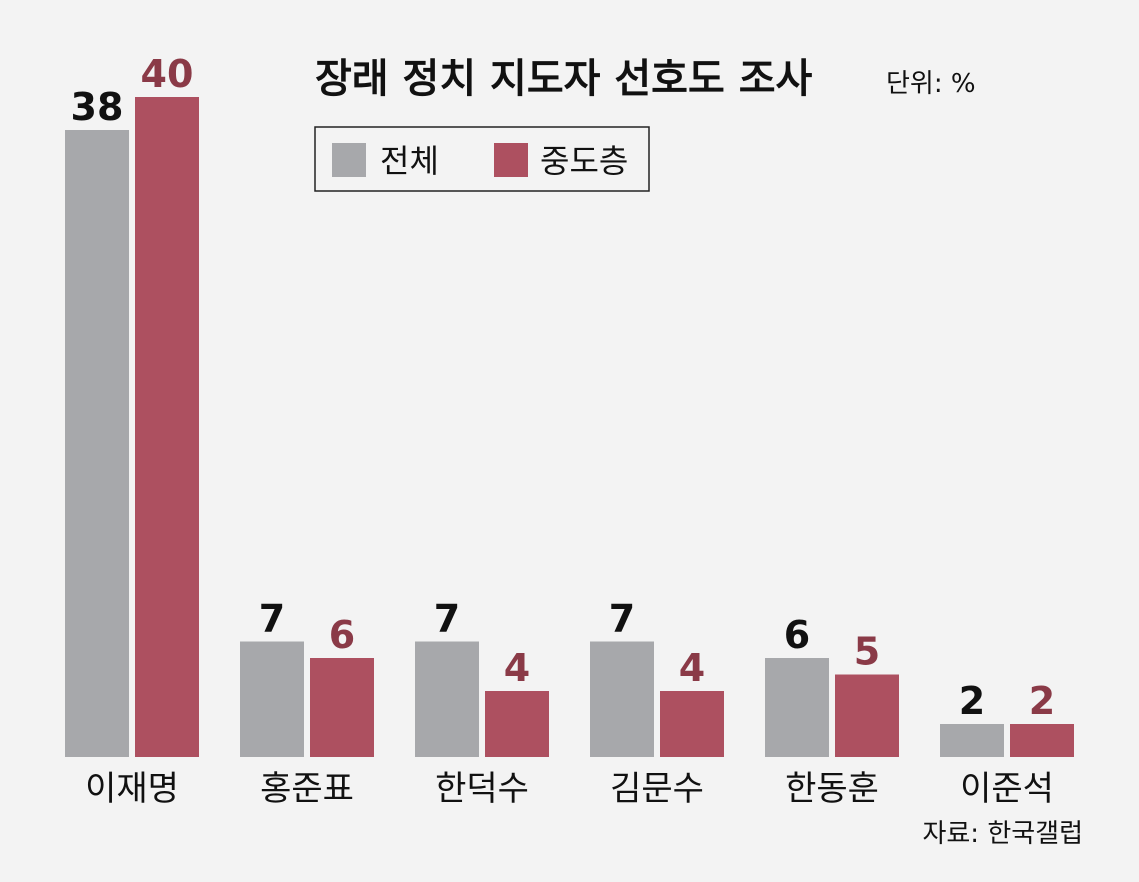 The image size is (1139, 882). I want to click on value-label-centrist-han-duck-soo: 4, so click(517, 668).